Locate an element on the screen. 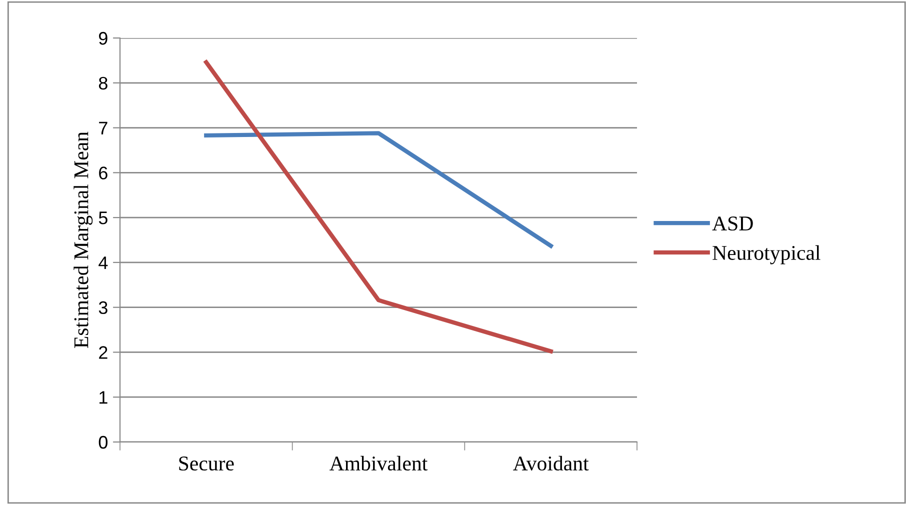 The height and width of the screenshot is (505, 906). y-axis-title: Estimated Marginal Mean is located at coordinates (83, 240).